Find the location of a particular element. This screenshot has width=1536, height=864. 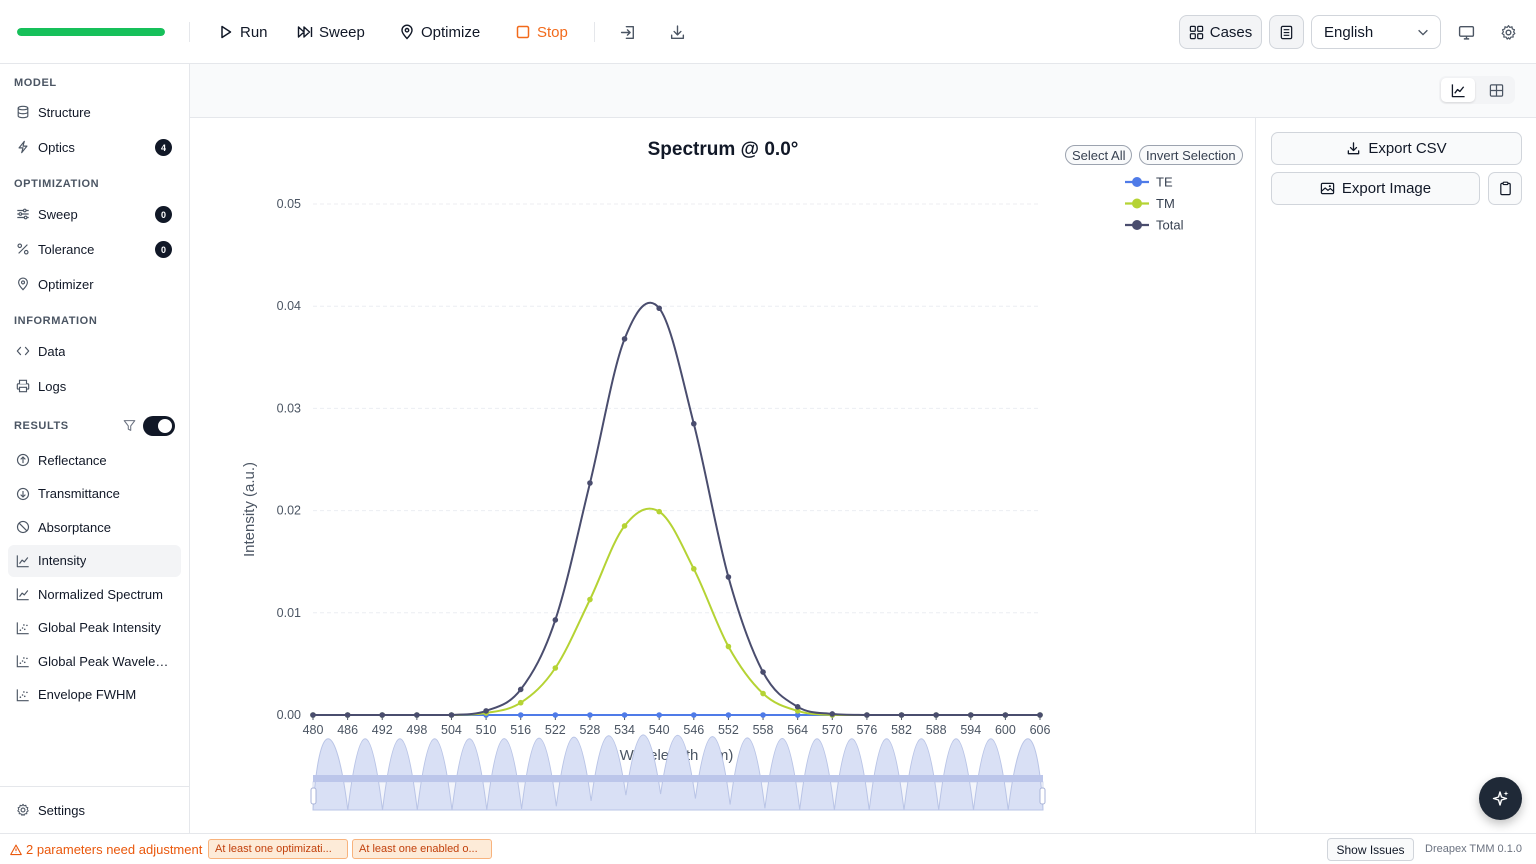

sidebar-item-structure: Structure is located at coordinates (94, 112).